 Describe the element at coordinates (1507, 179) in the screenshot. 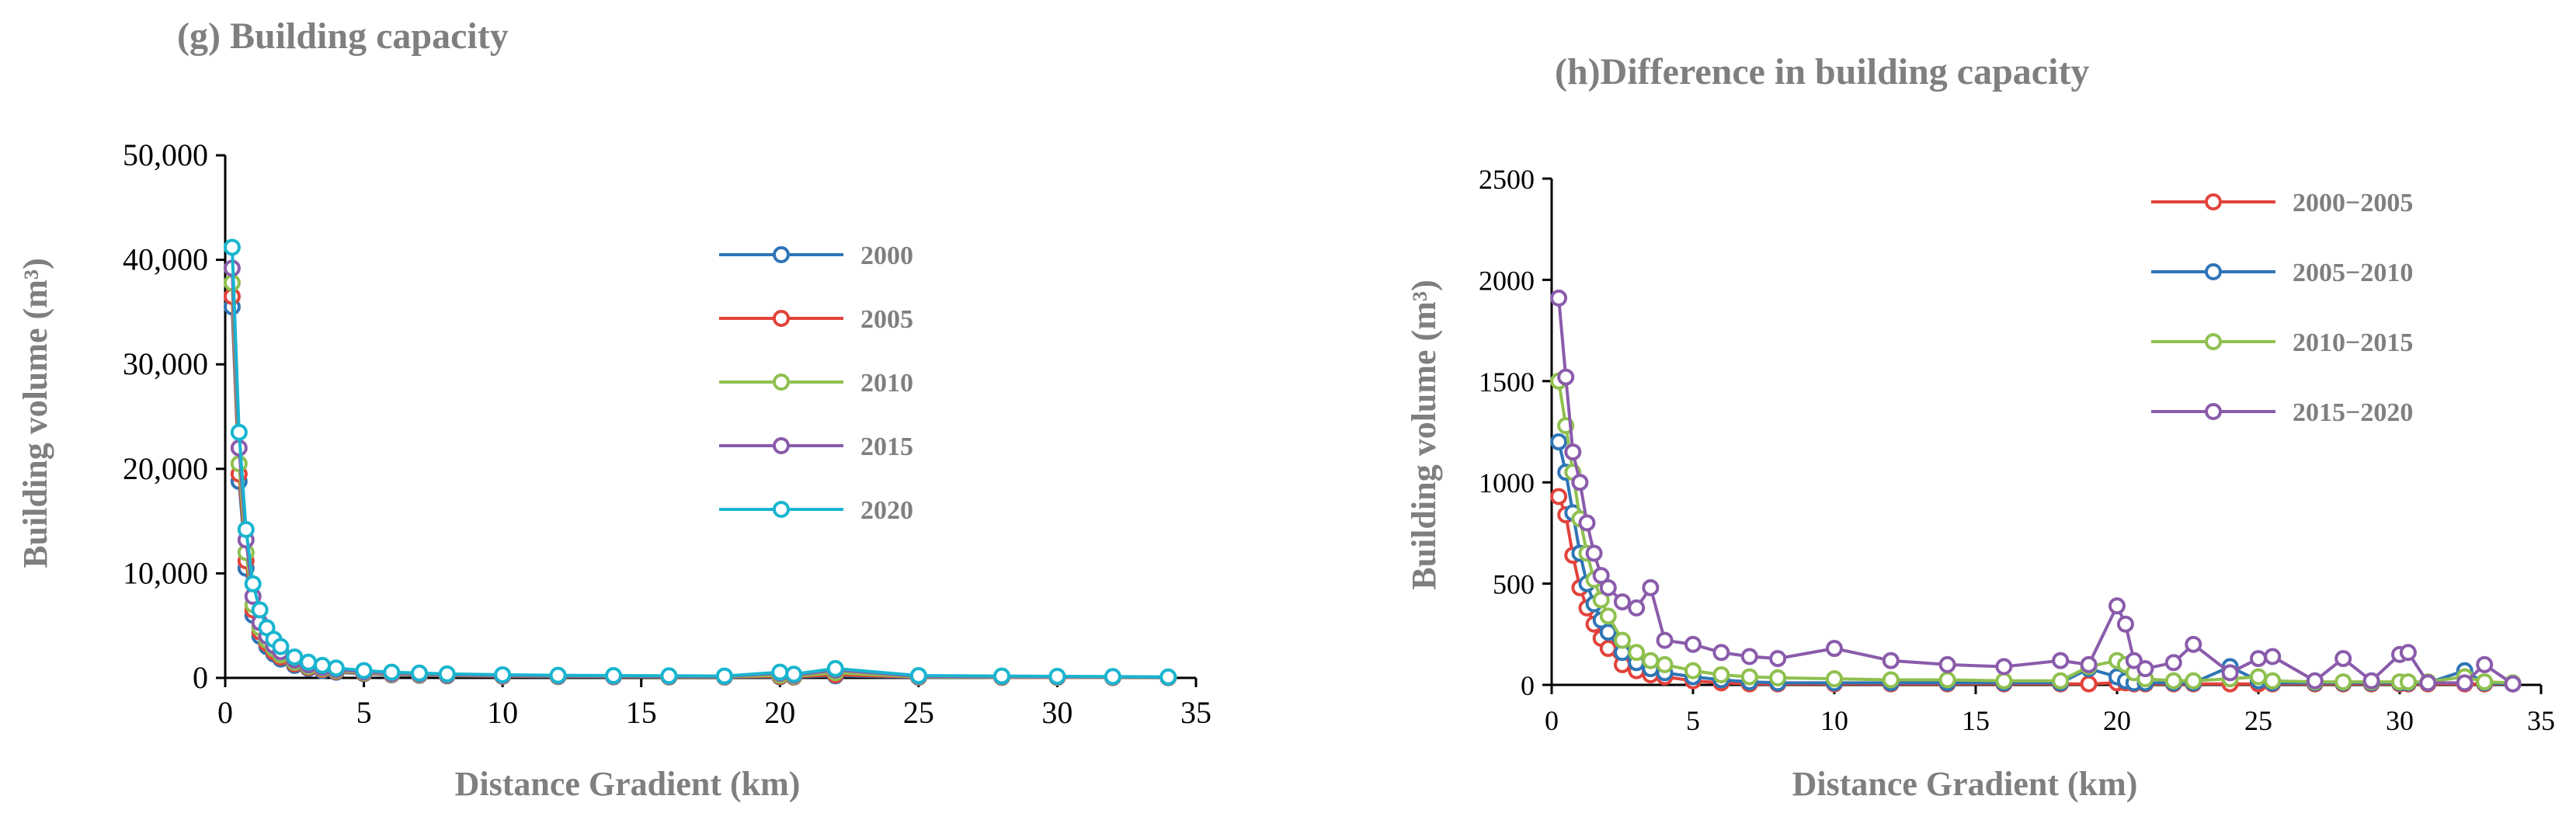

I see `y-tick-label: 2500` at that location.